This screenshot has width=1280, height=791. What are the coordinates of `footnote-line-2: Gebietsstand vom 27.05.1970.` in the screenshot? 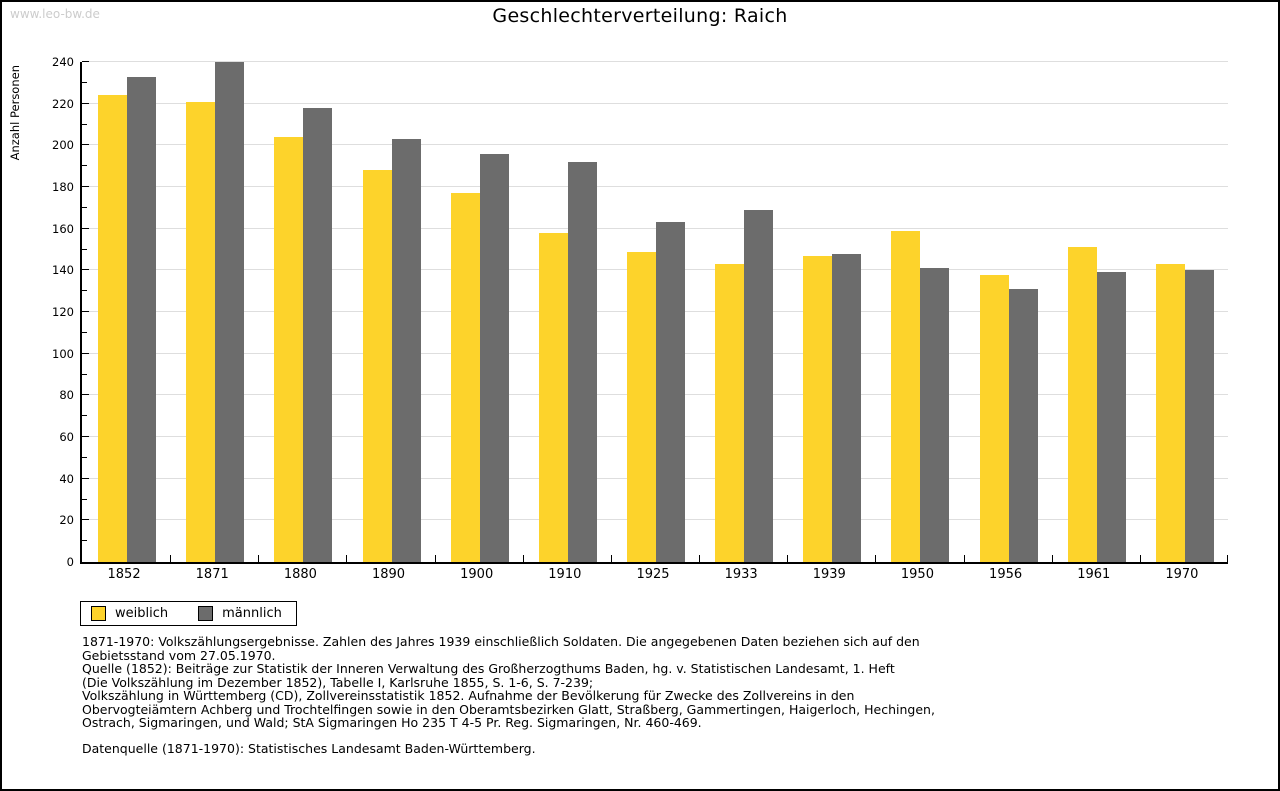 It's located at (179, 655).